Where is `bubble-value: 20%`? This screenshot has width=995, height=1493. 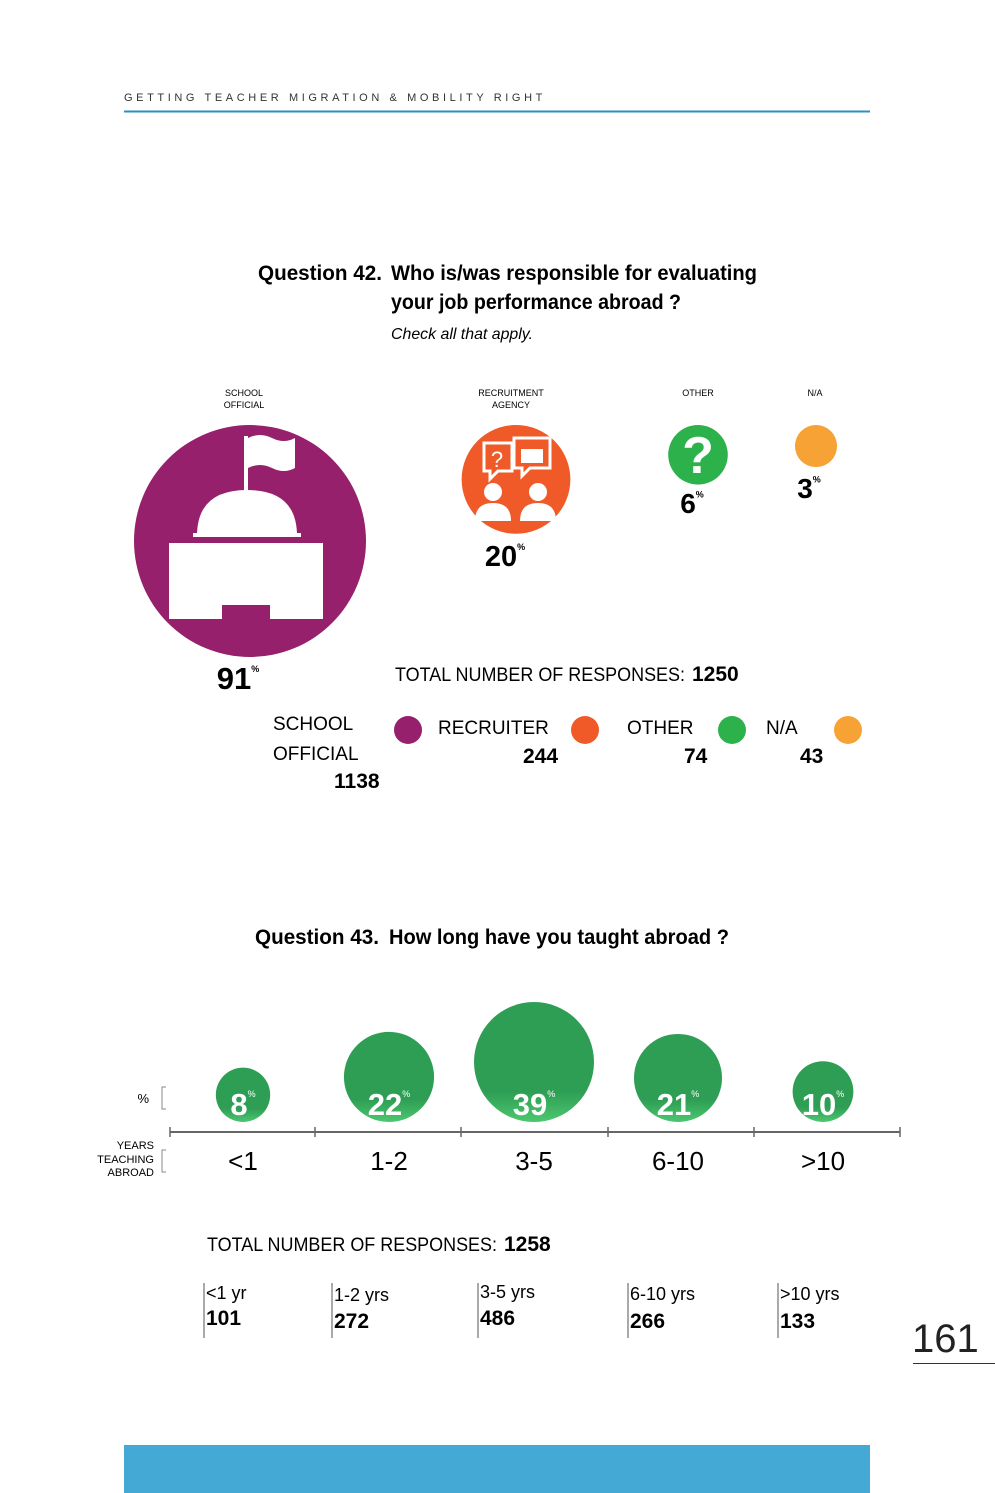 bubble-value: 20% is located at coordinates (505, 557).